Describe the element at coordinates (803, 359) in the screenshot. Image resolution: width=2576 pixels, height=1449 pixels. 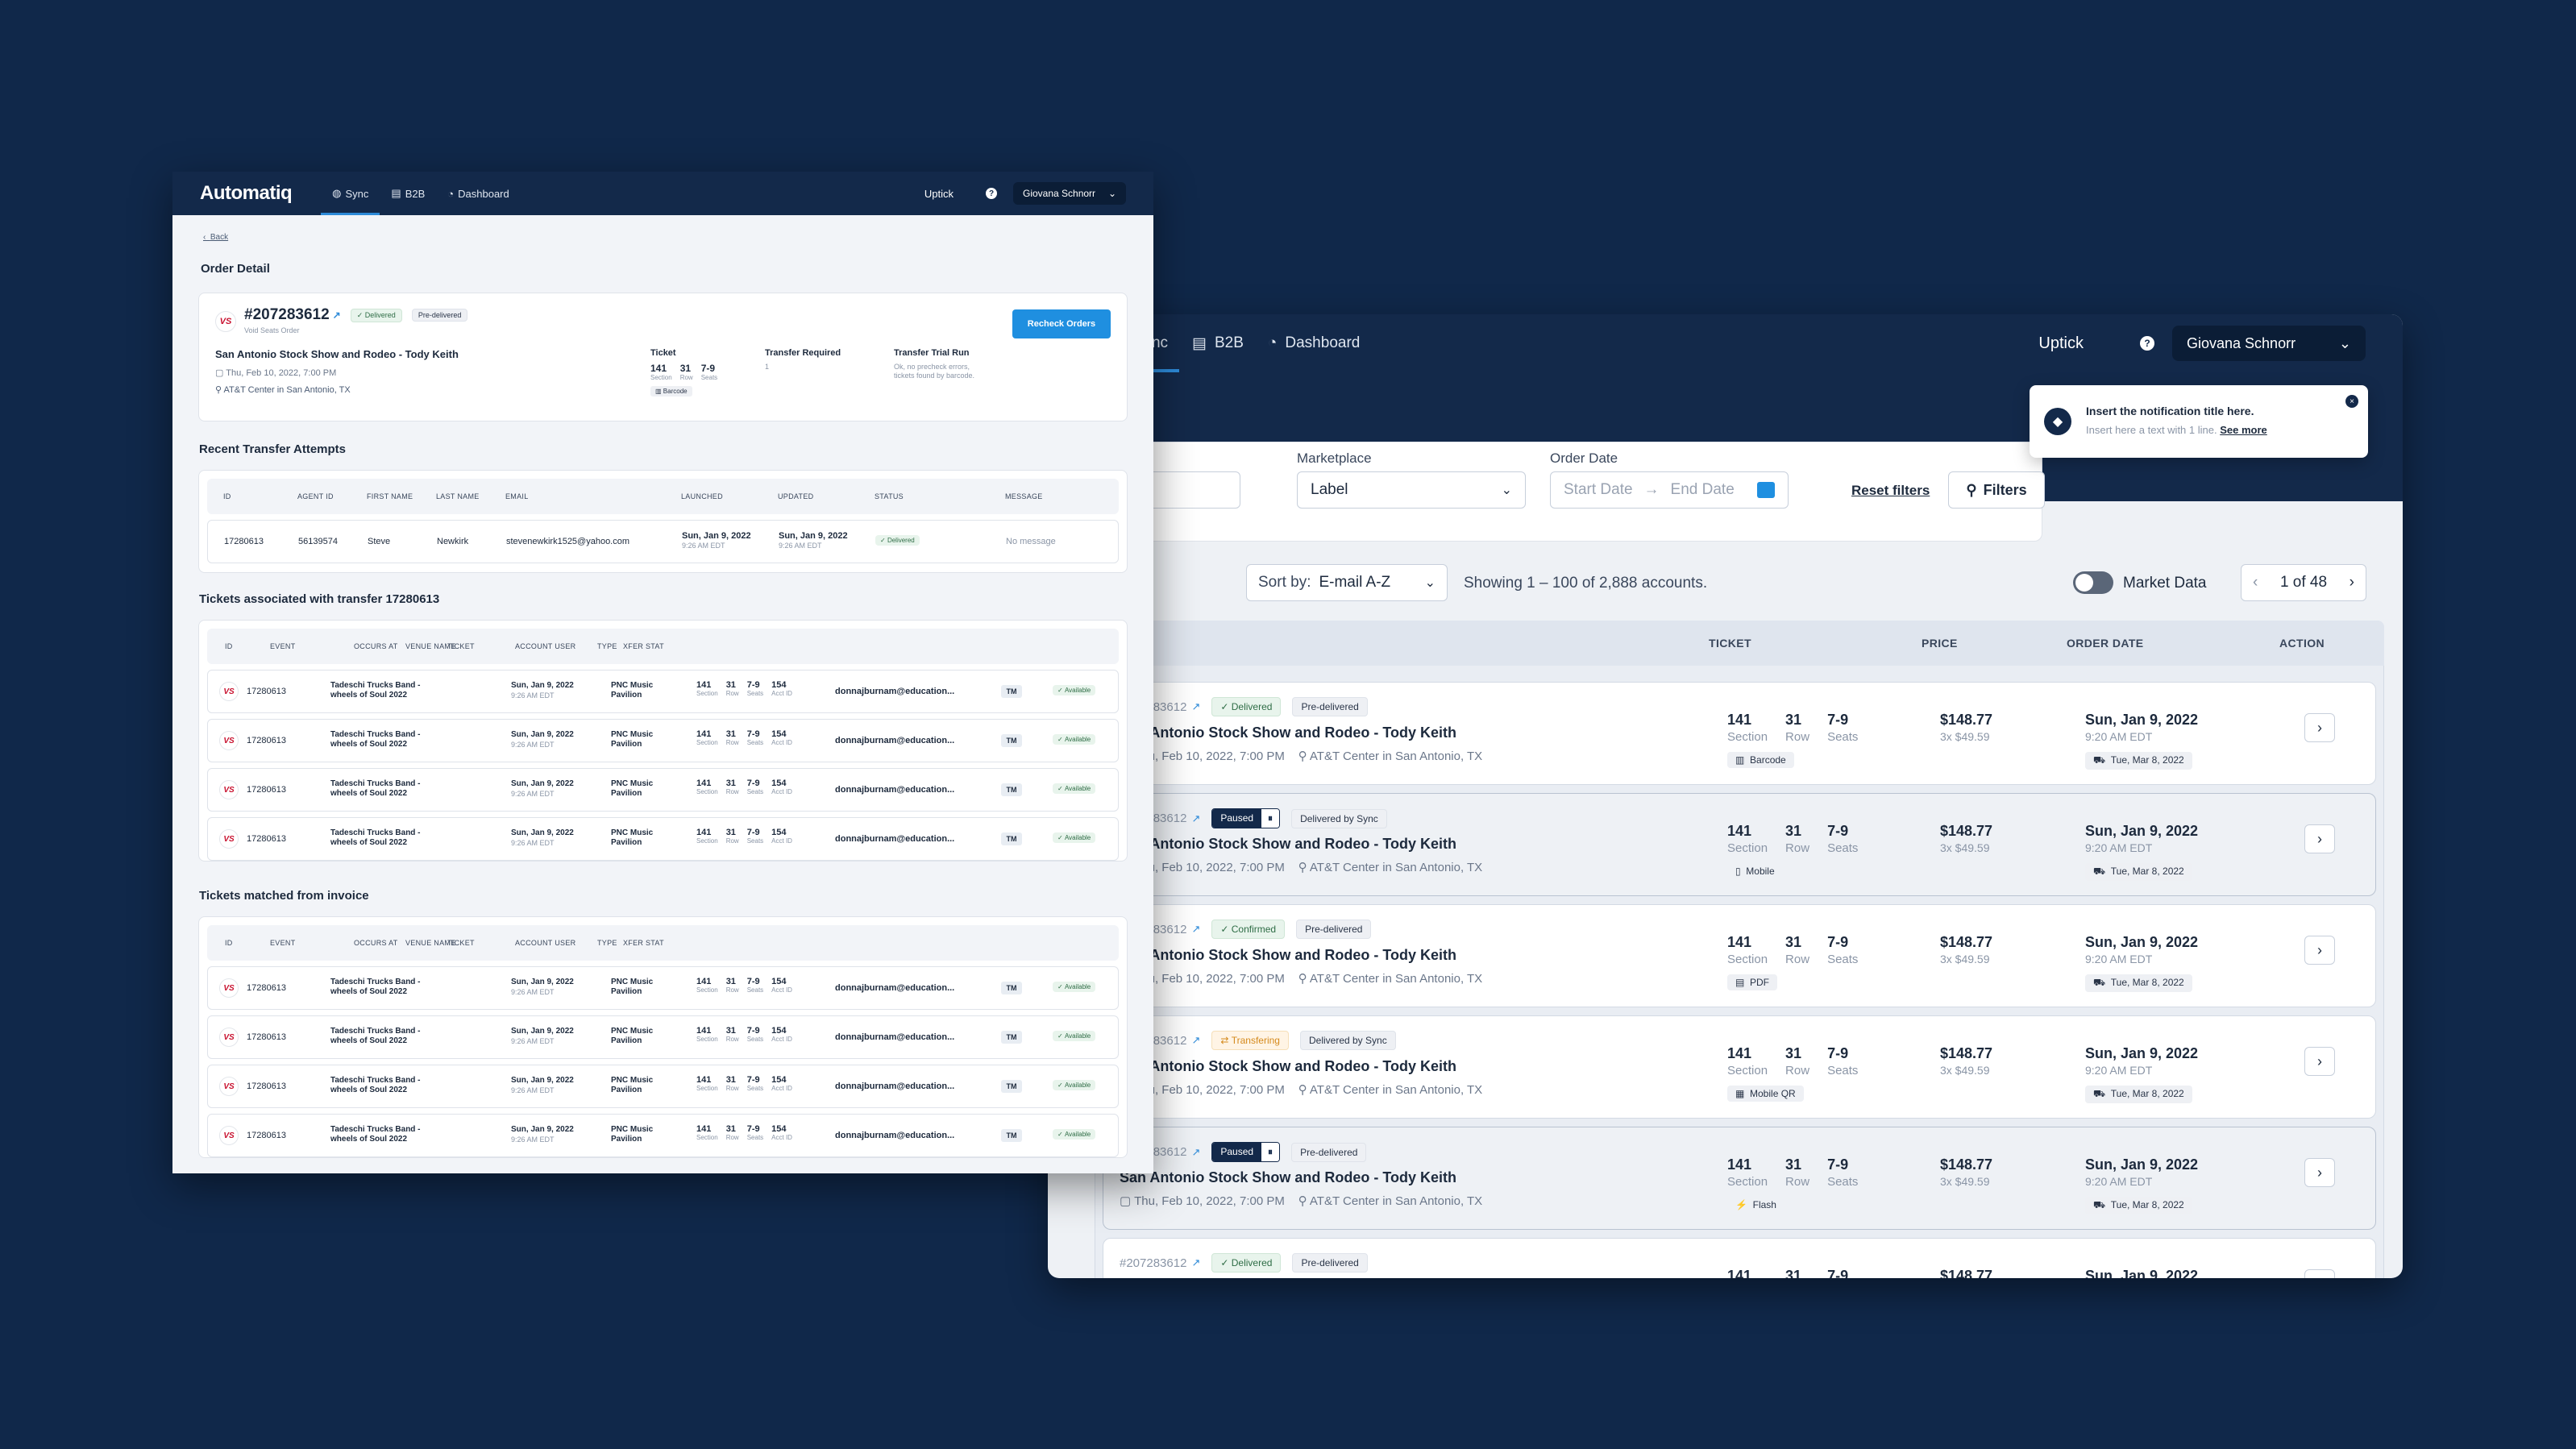
I see `transfer-required: Transfer Required 1` at that location.